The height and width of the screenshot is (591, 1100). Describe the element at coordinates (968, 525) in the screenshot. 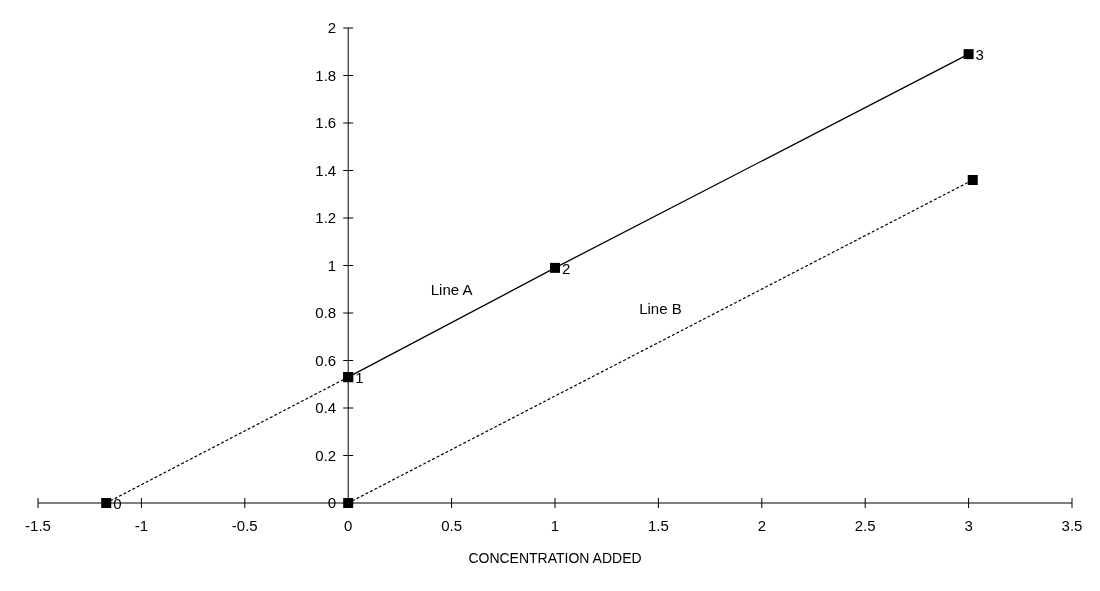

I see `x-tick-label: 3` at that location.